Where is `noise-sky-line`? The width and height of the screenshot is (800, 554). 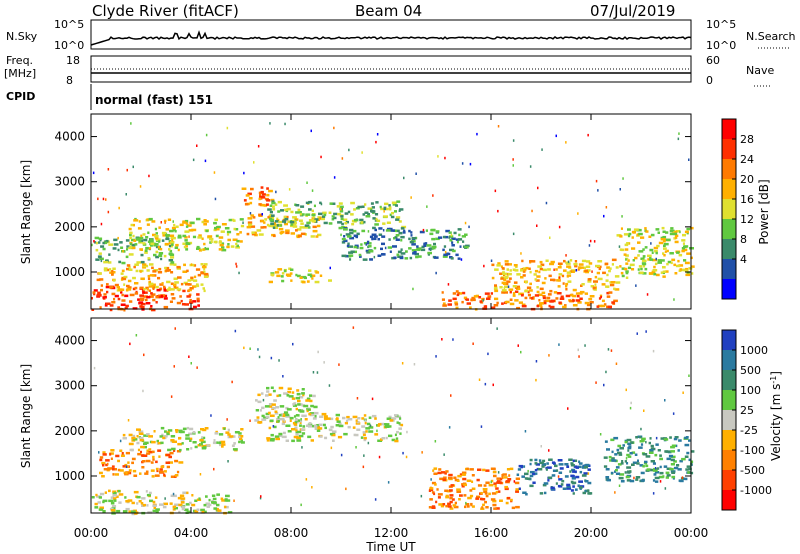
noise-sky-line is located at coordinates (391, 38).